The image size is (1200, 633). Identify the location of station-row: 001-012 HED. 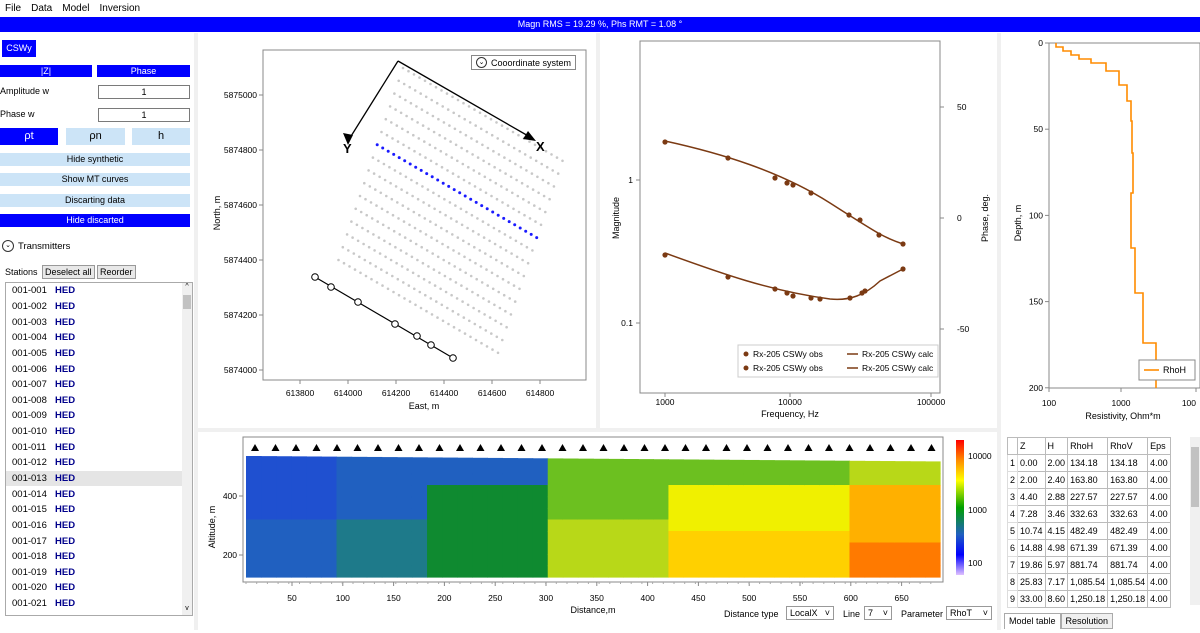
(99, 463).